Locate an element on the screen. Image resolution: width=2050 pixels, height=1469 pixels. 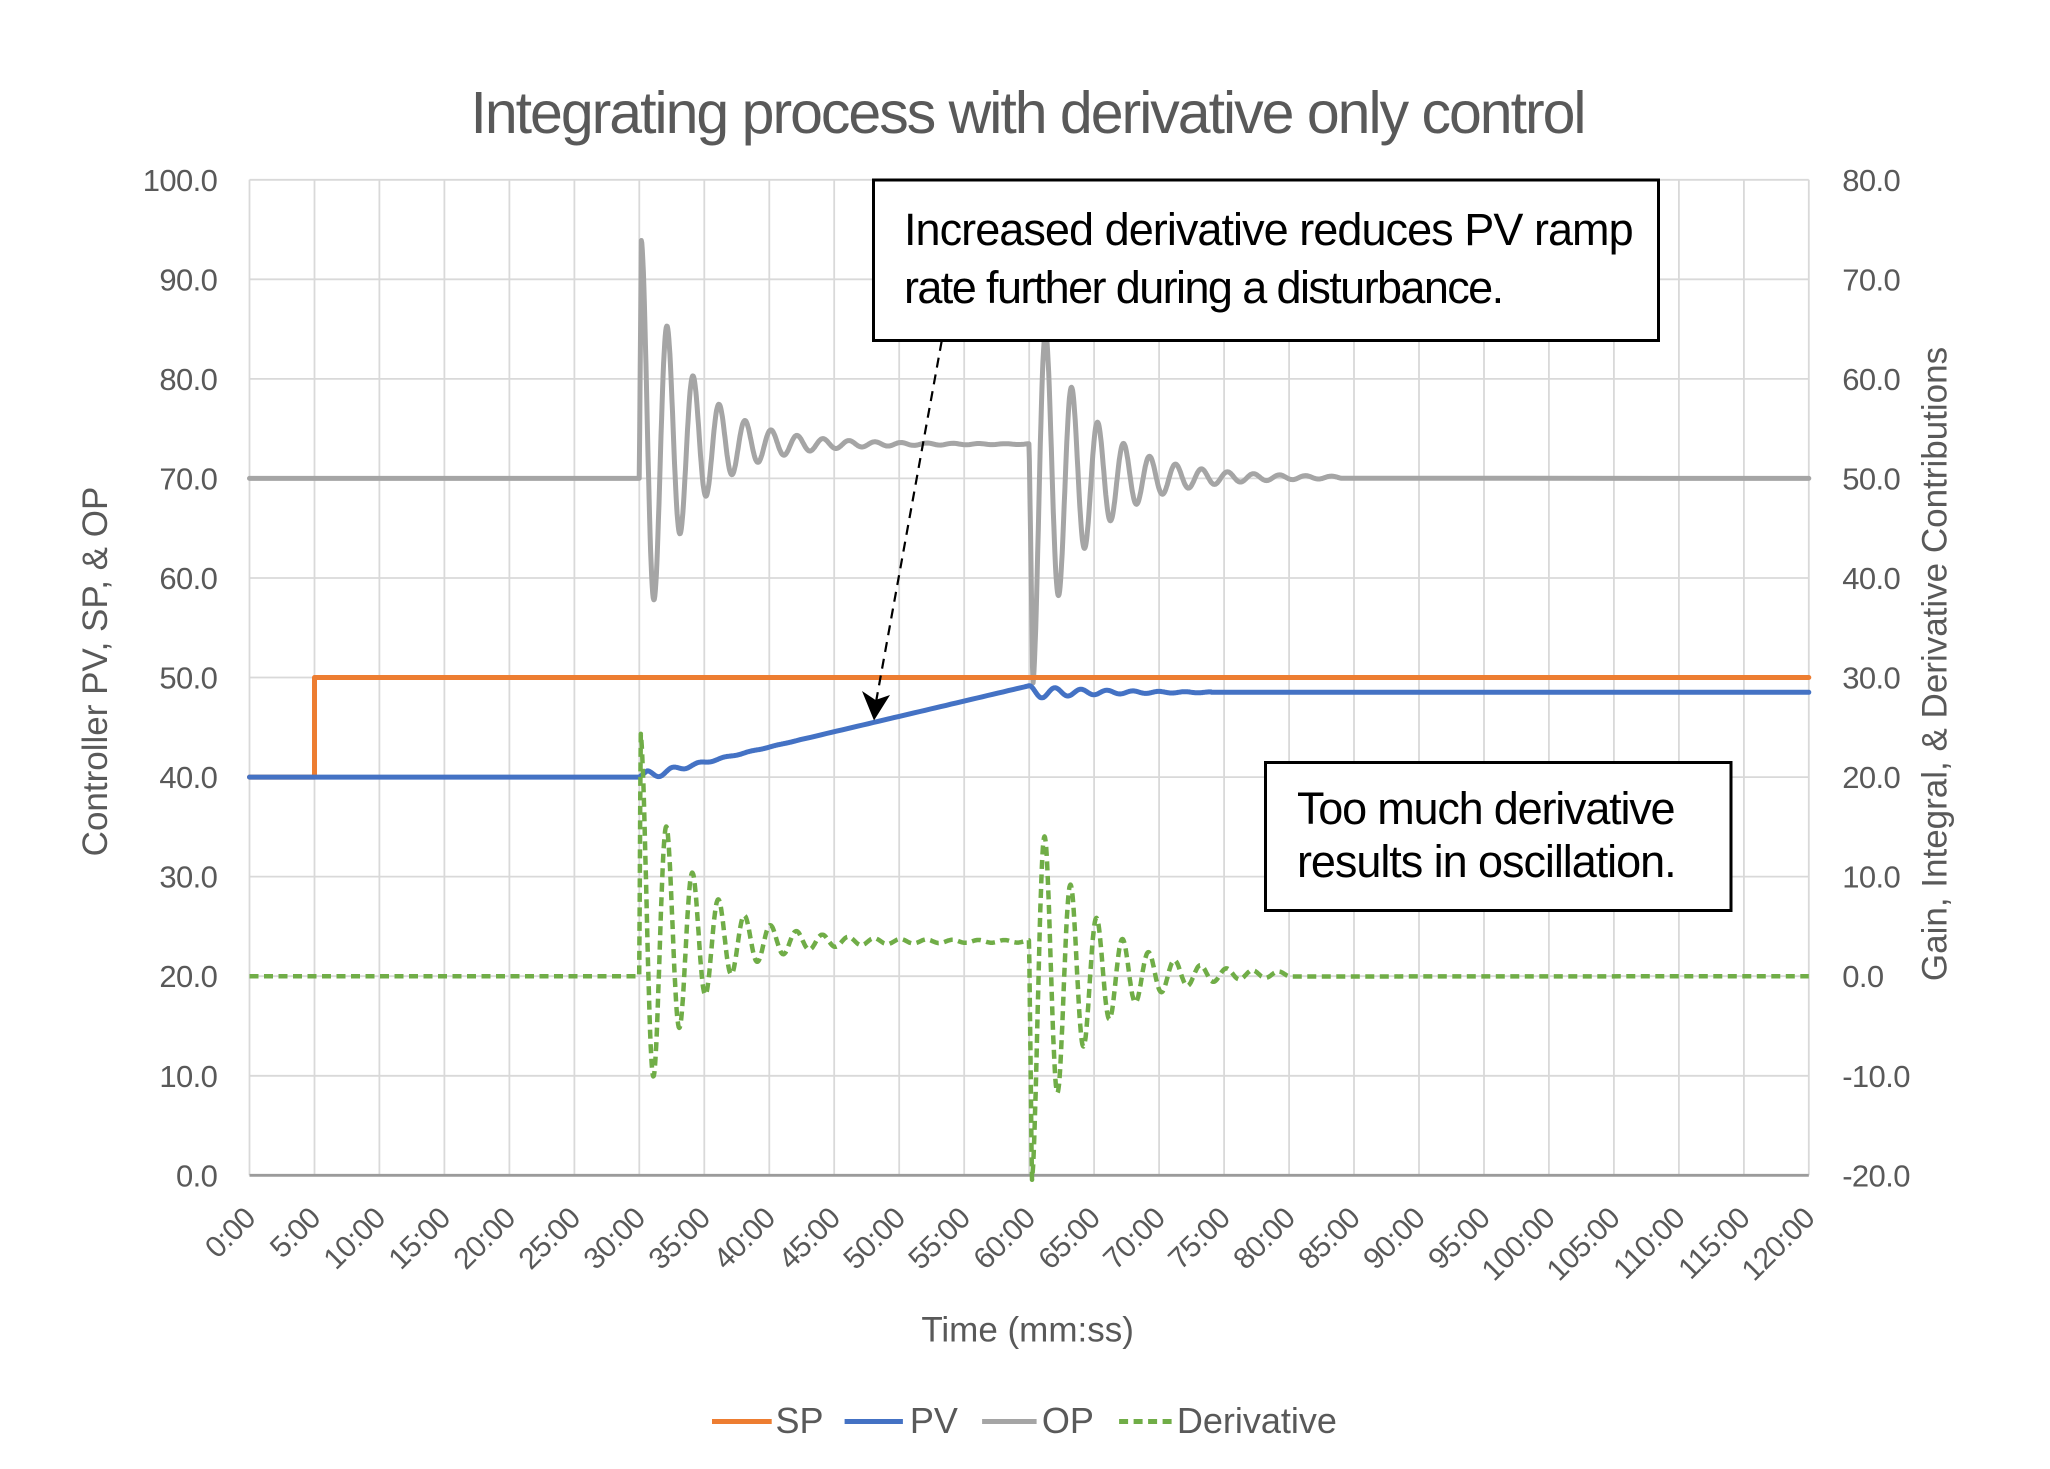
svg-text: OP is located at coordinates (1068, 1420).